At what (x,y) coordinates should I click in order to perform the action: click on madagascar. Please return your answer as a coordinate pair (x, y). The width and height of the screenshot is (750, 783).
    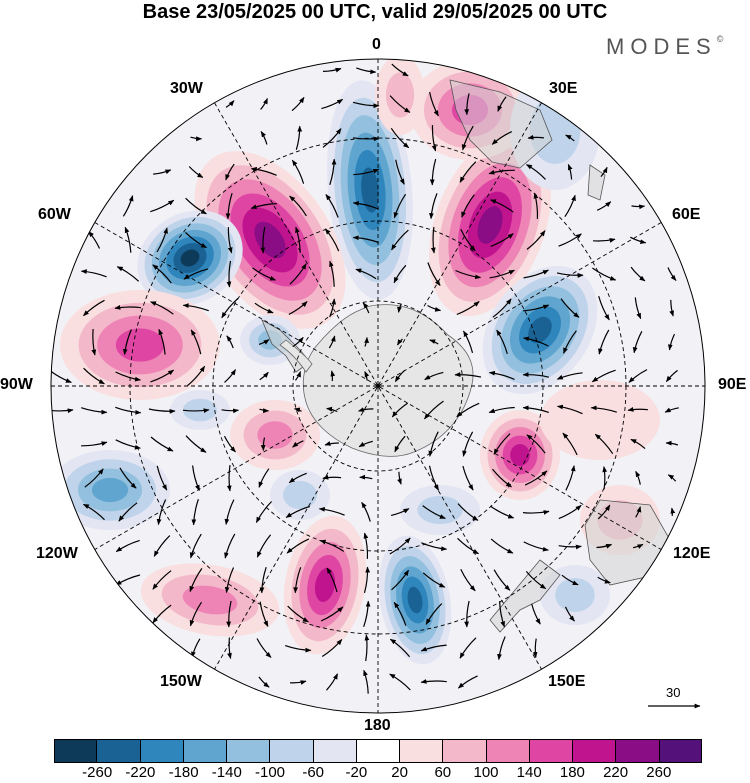
    Looking at the image, I should click on (596, 182).